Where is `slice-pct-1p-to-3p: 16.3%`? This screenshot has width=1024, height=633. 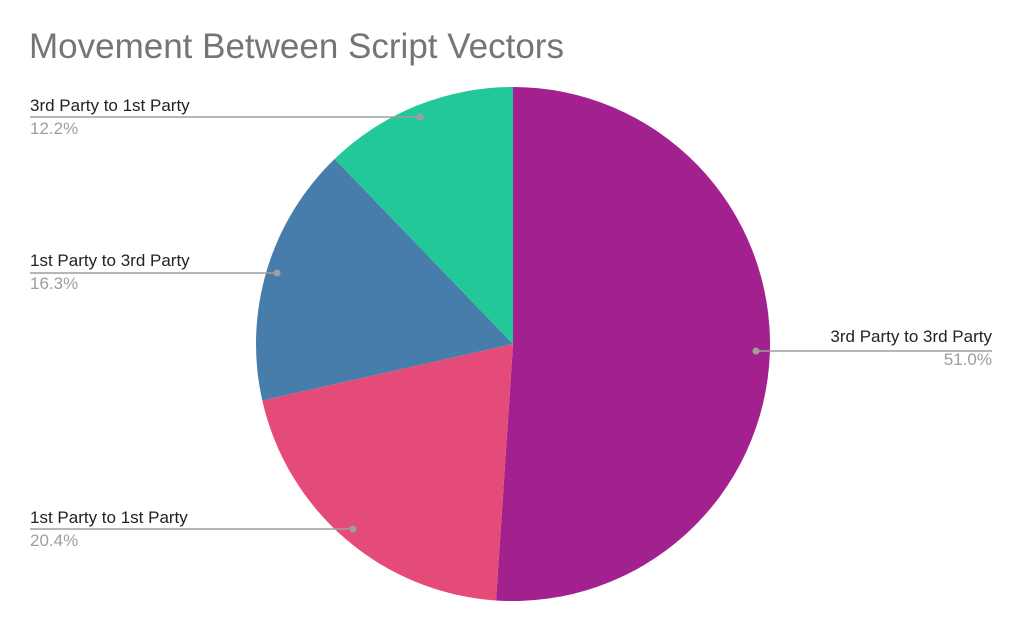 slice-pct-1p-to-3p: 16.3% is located at coordinates (54, 283).